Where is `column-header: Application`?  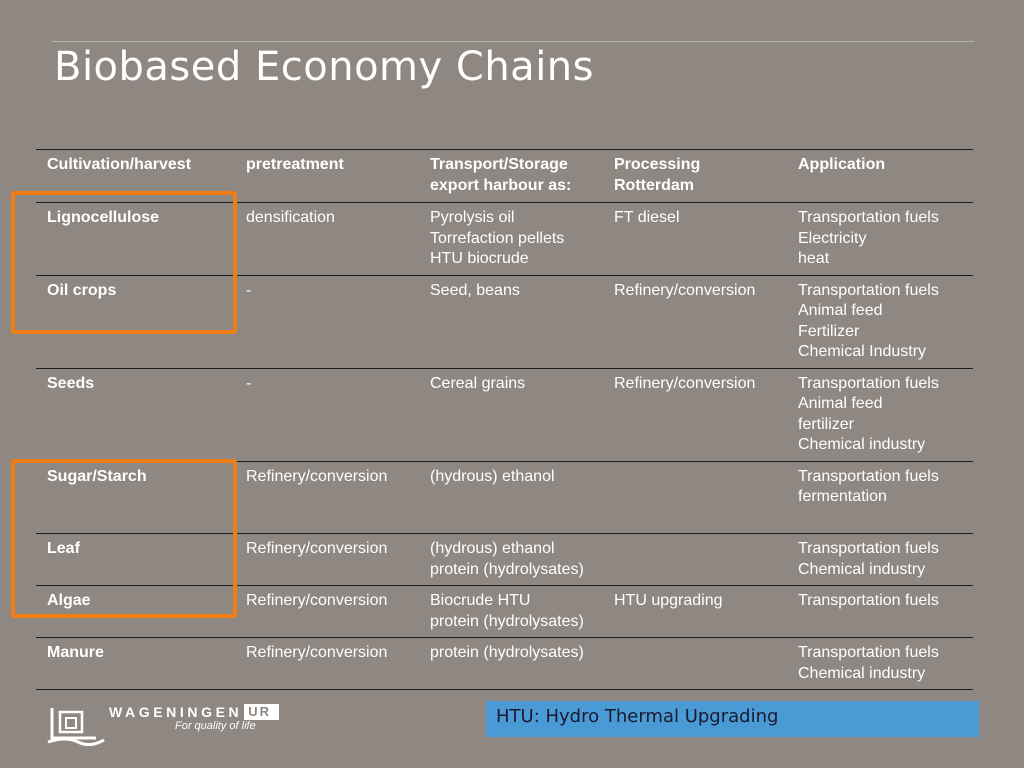
column-header: Application is located at coordinates (880, 176).